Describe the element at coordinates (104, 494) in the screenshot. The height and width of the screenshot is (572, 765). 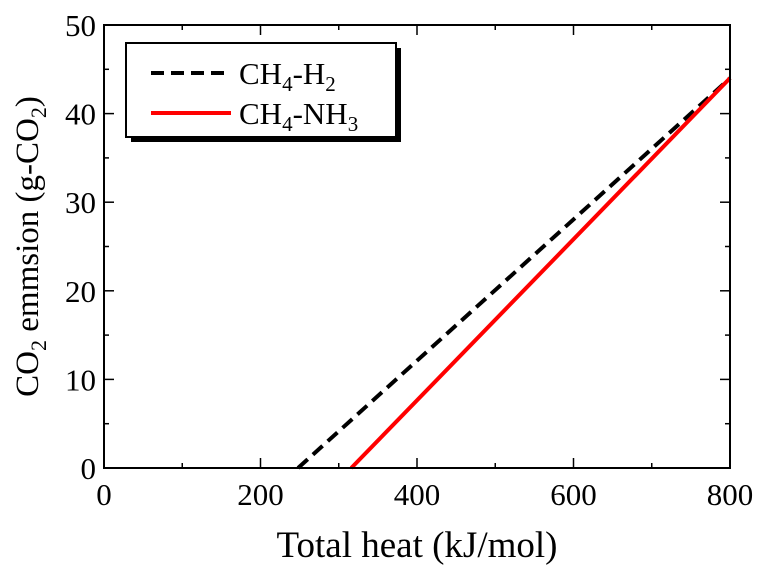
I see `x-tick-label: 0` at that location.